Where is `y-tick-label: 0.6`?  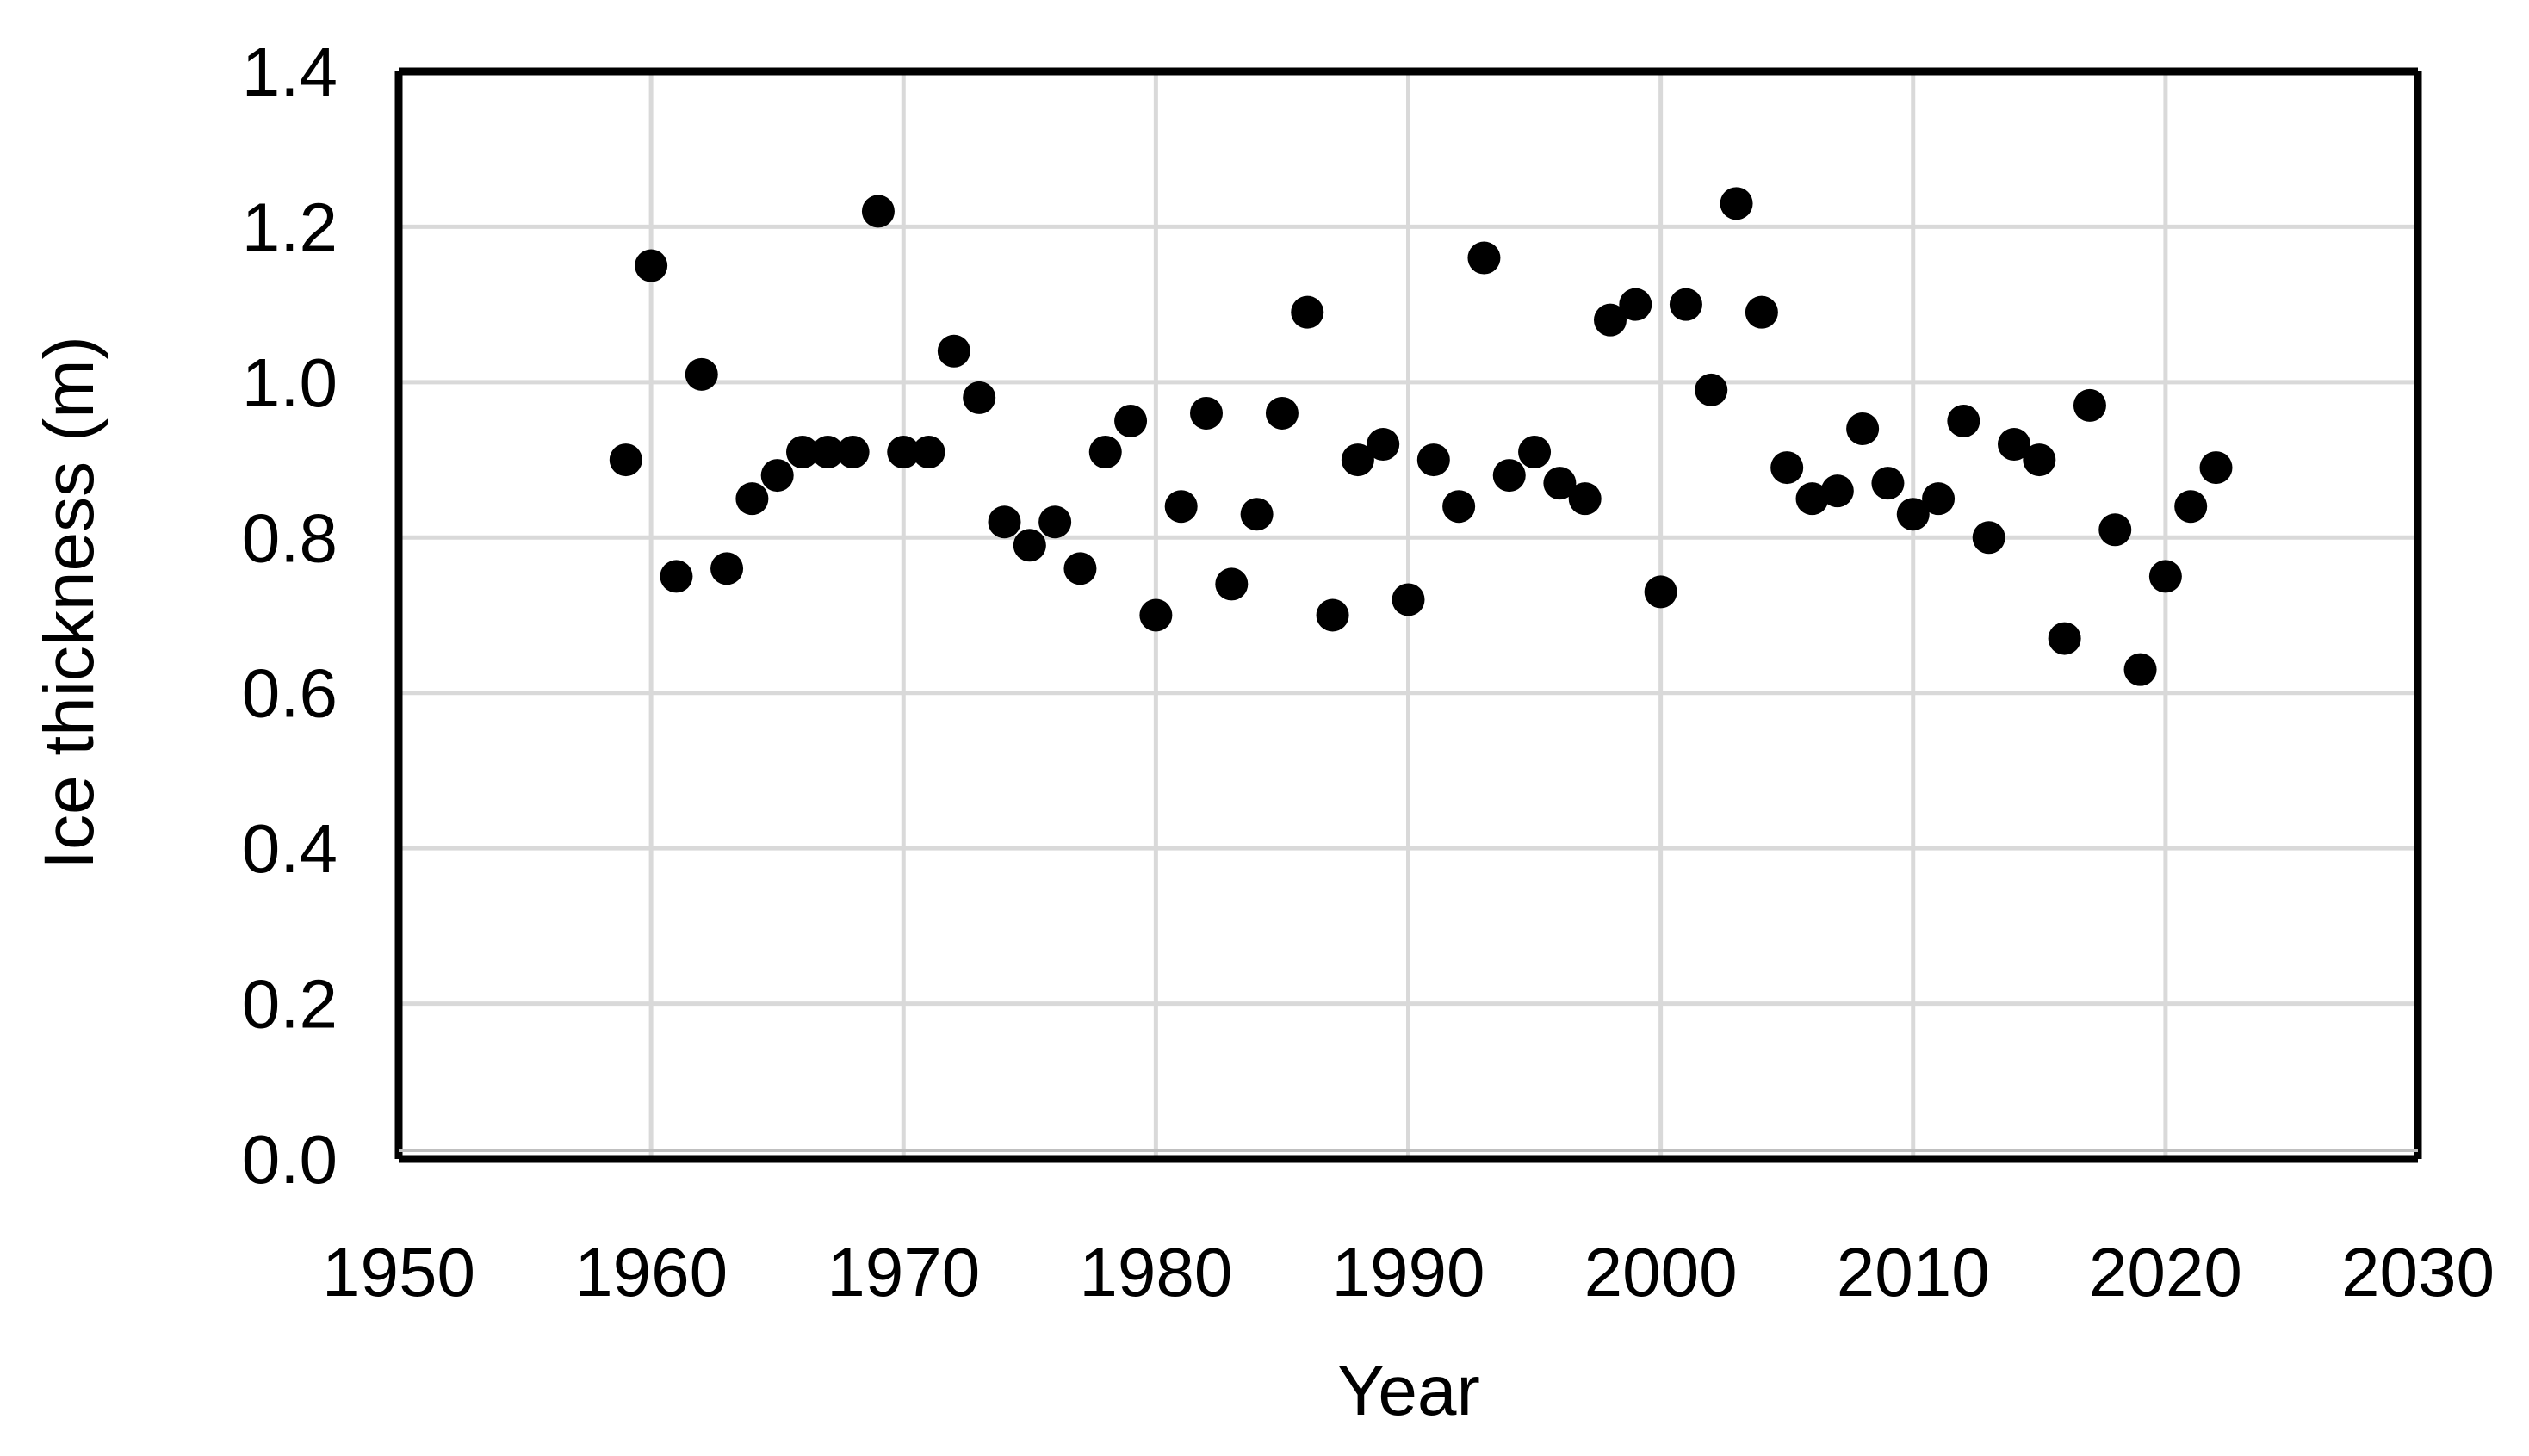 y-tick-label: 0.6 is located at coordinates (290, 694).